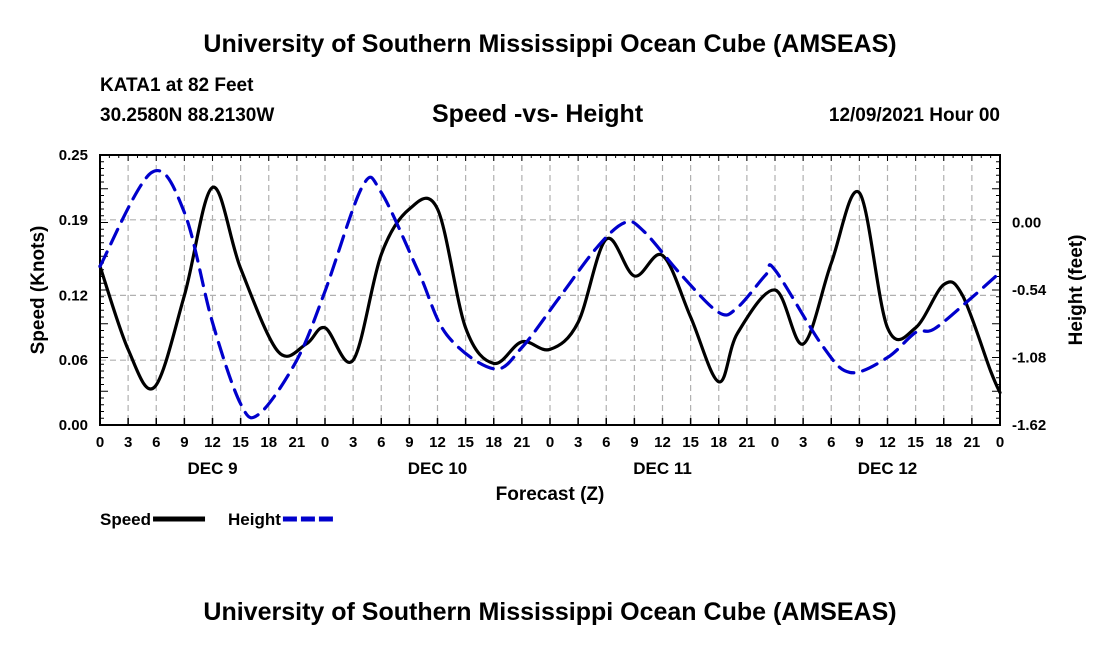  What do you see at coordinates (1026, 223) in the screenshot?
I see `y-right-tick-label: 0.00` at bounding box center [1026, 223].